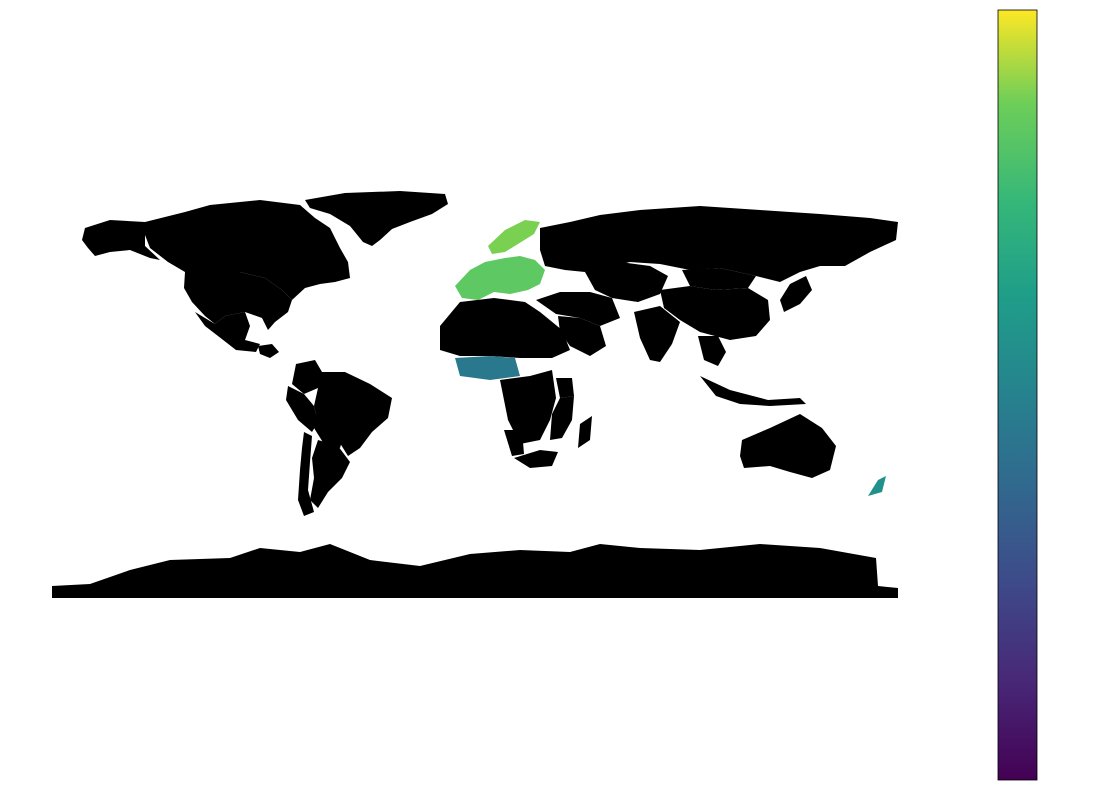 The image size is (1098, 790). I want to click on region-russia, so click(719, 244).